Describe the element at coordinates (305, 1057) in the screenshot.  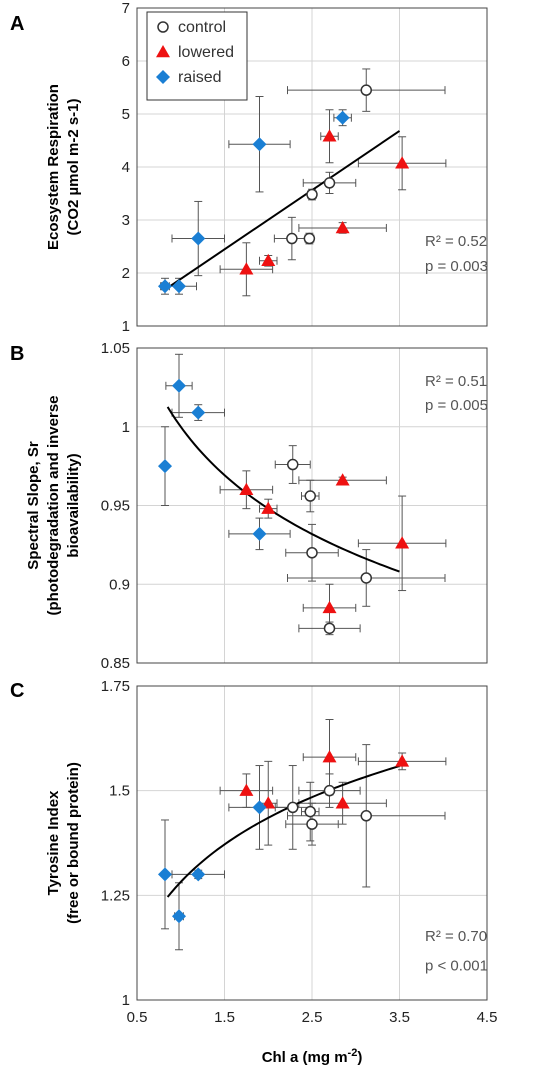
I see `x-axis-label-main: Chl a (mg m` at that location.